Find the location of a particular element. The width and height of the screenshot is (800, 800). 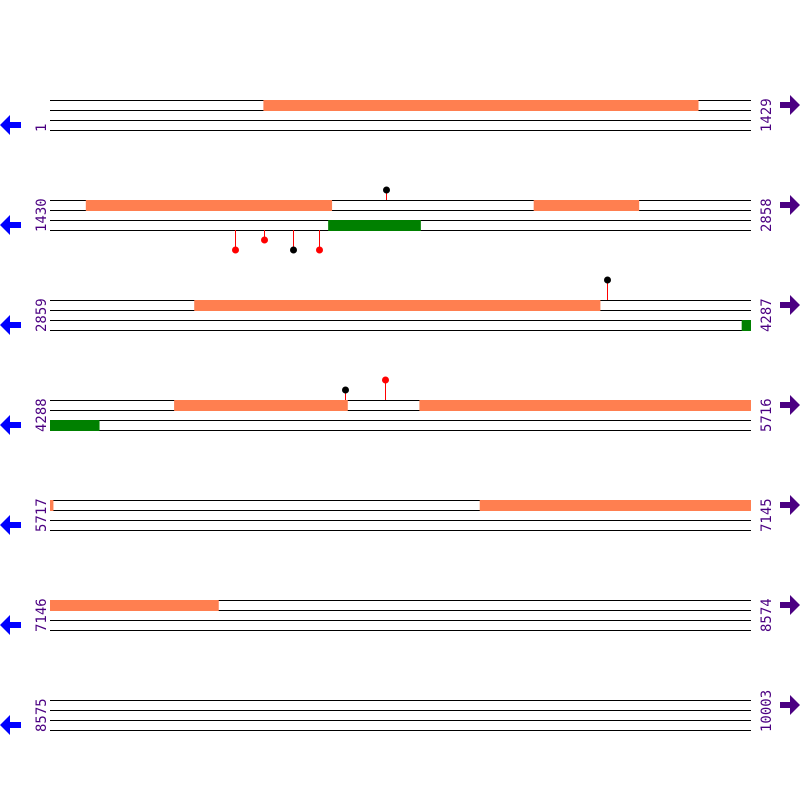

sequence-row: 5717 7145 is located at coordinates (400, 515).